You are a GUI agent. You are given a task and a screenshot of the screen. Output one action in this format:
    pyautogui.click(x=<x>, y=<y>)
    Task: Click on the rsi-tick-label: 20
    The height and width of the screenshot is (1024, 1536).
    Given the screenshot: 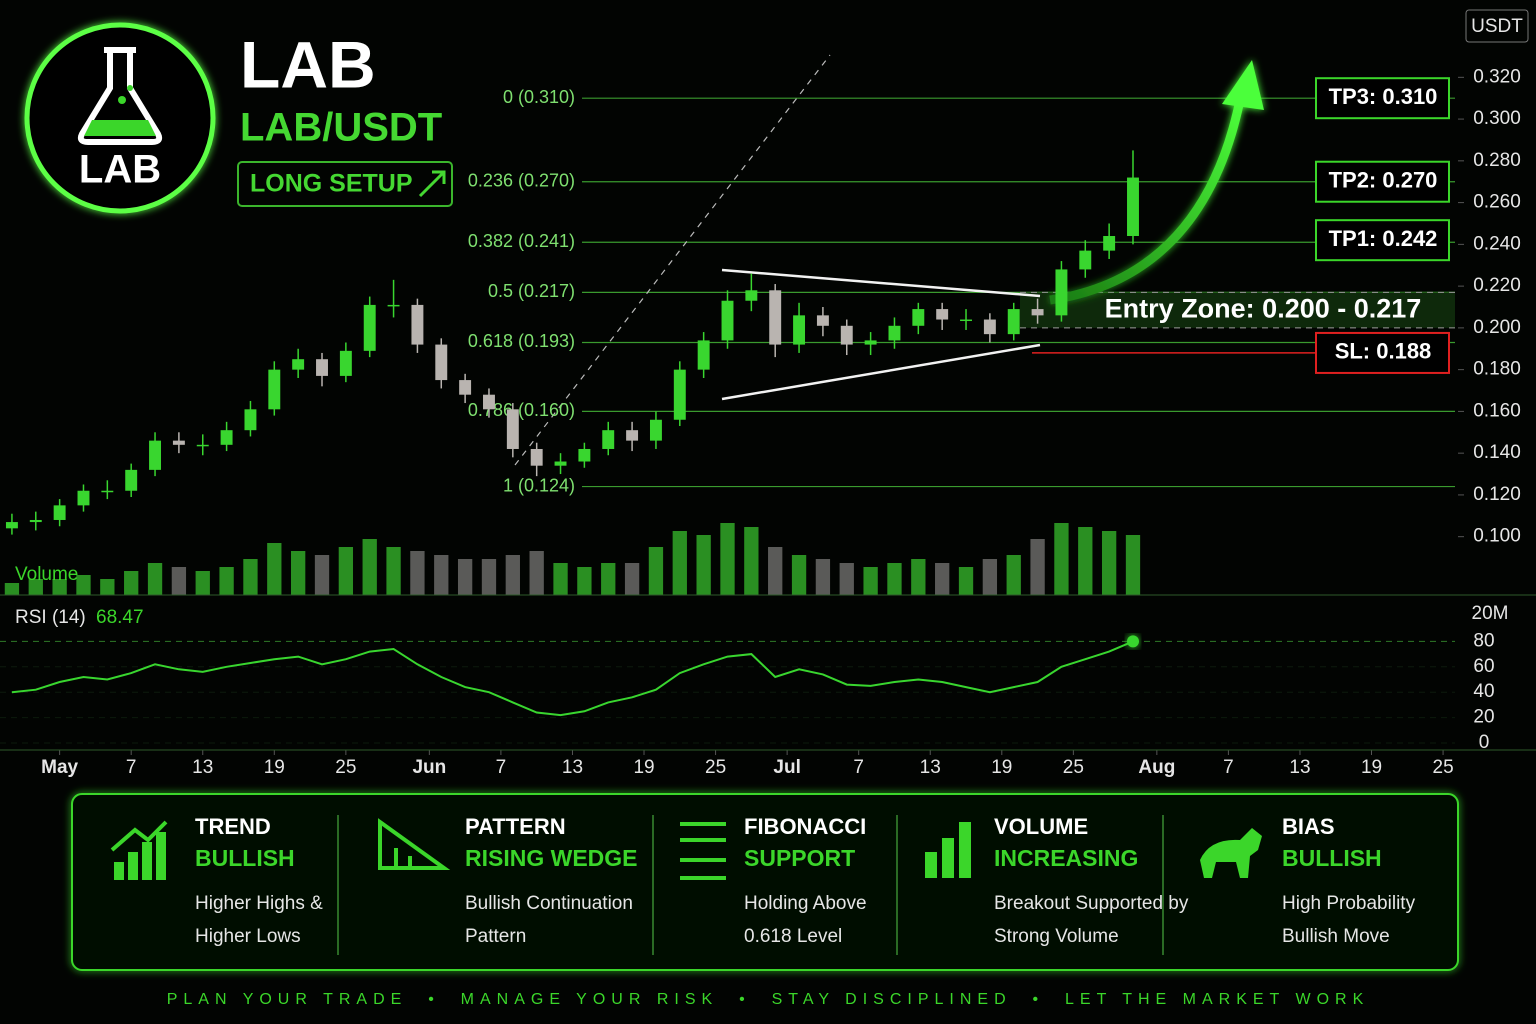 What is the action you would take?
    pyautogui.click(x=1483, y=717)
    